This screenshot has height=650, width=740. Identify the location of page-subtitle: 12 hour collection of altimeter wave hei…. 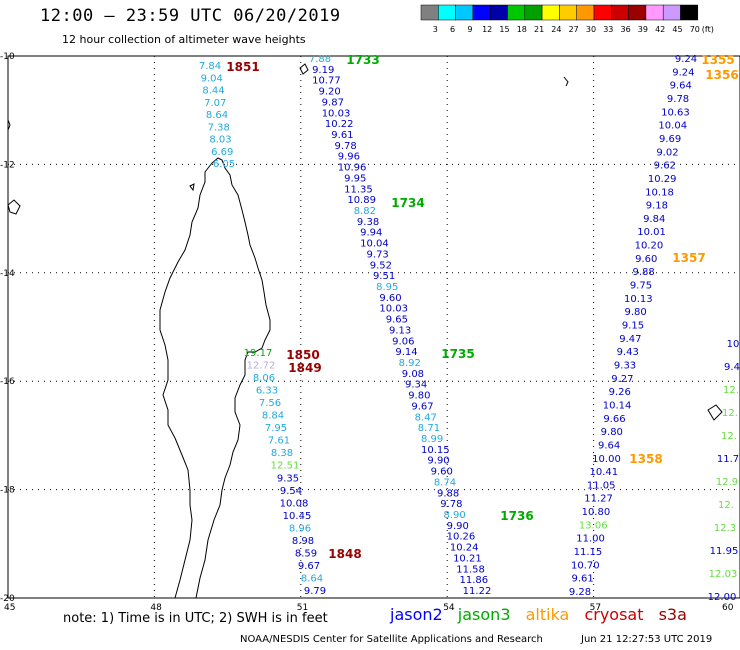
(184, 39).